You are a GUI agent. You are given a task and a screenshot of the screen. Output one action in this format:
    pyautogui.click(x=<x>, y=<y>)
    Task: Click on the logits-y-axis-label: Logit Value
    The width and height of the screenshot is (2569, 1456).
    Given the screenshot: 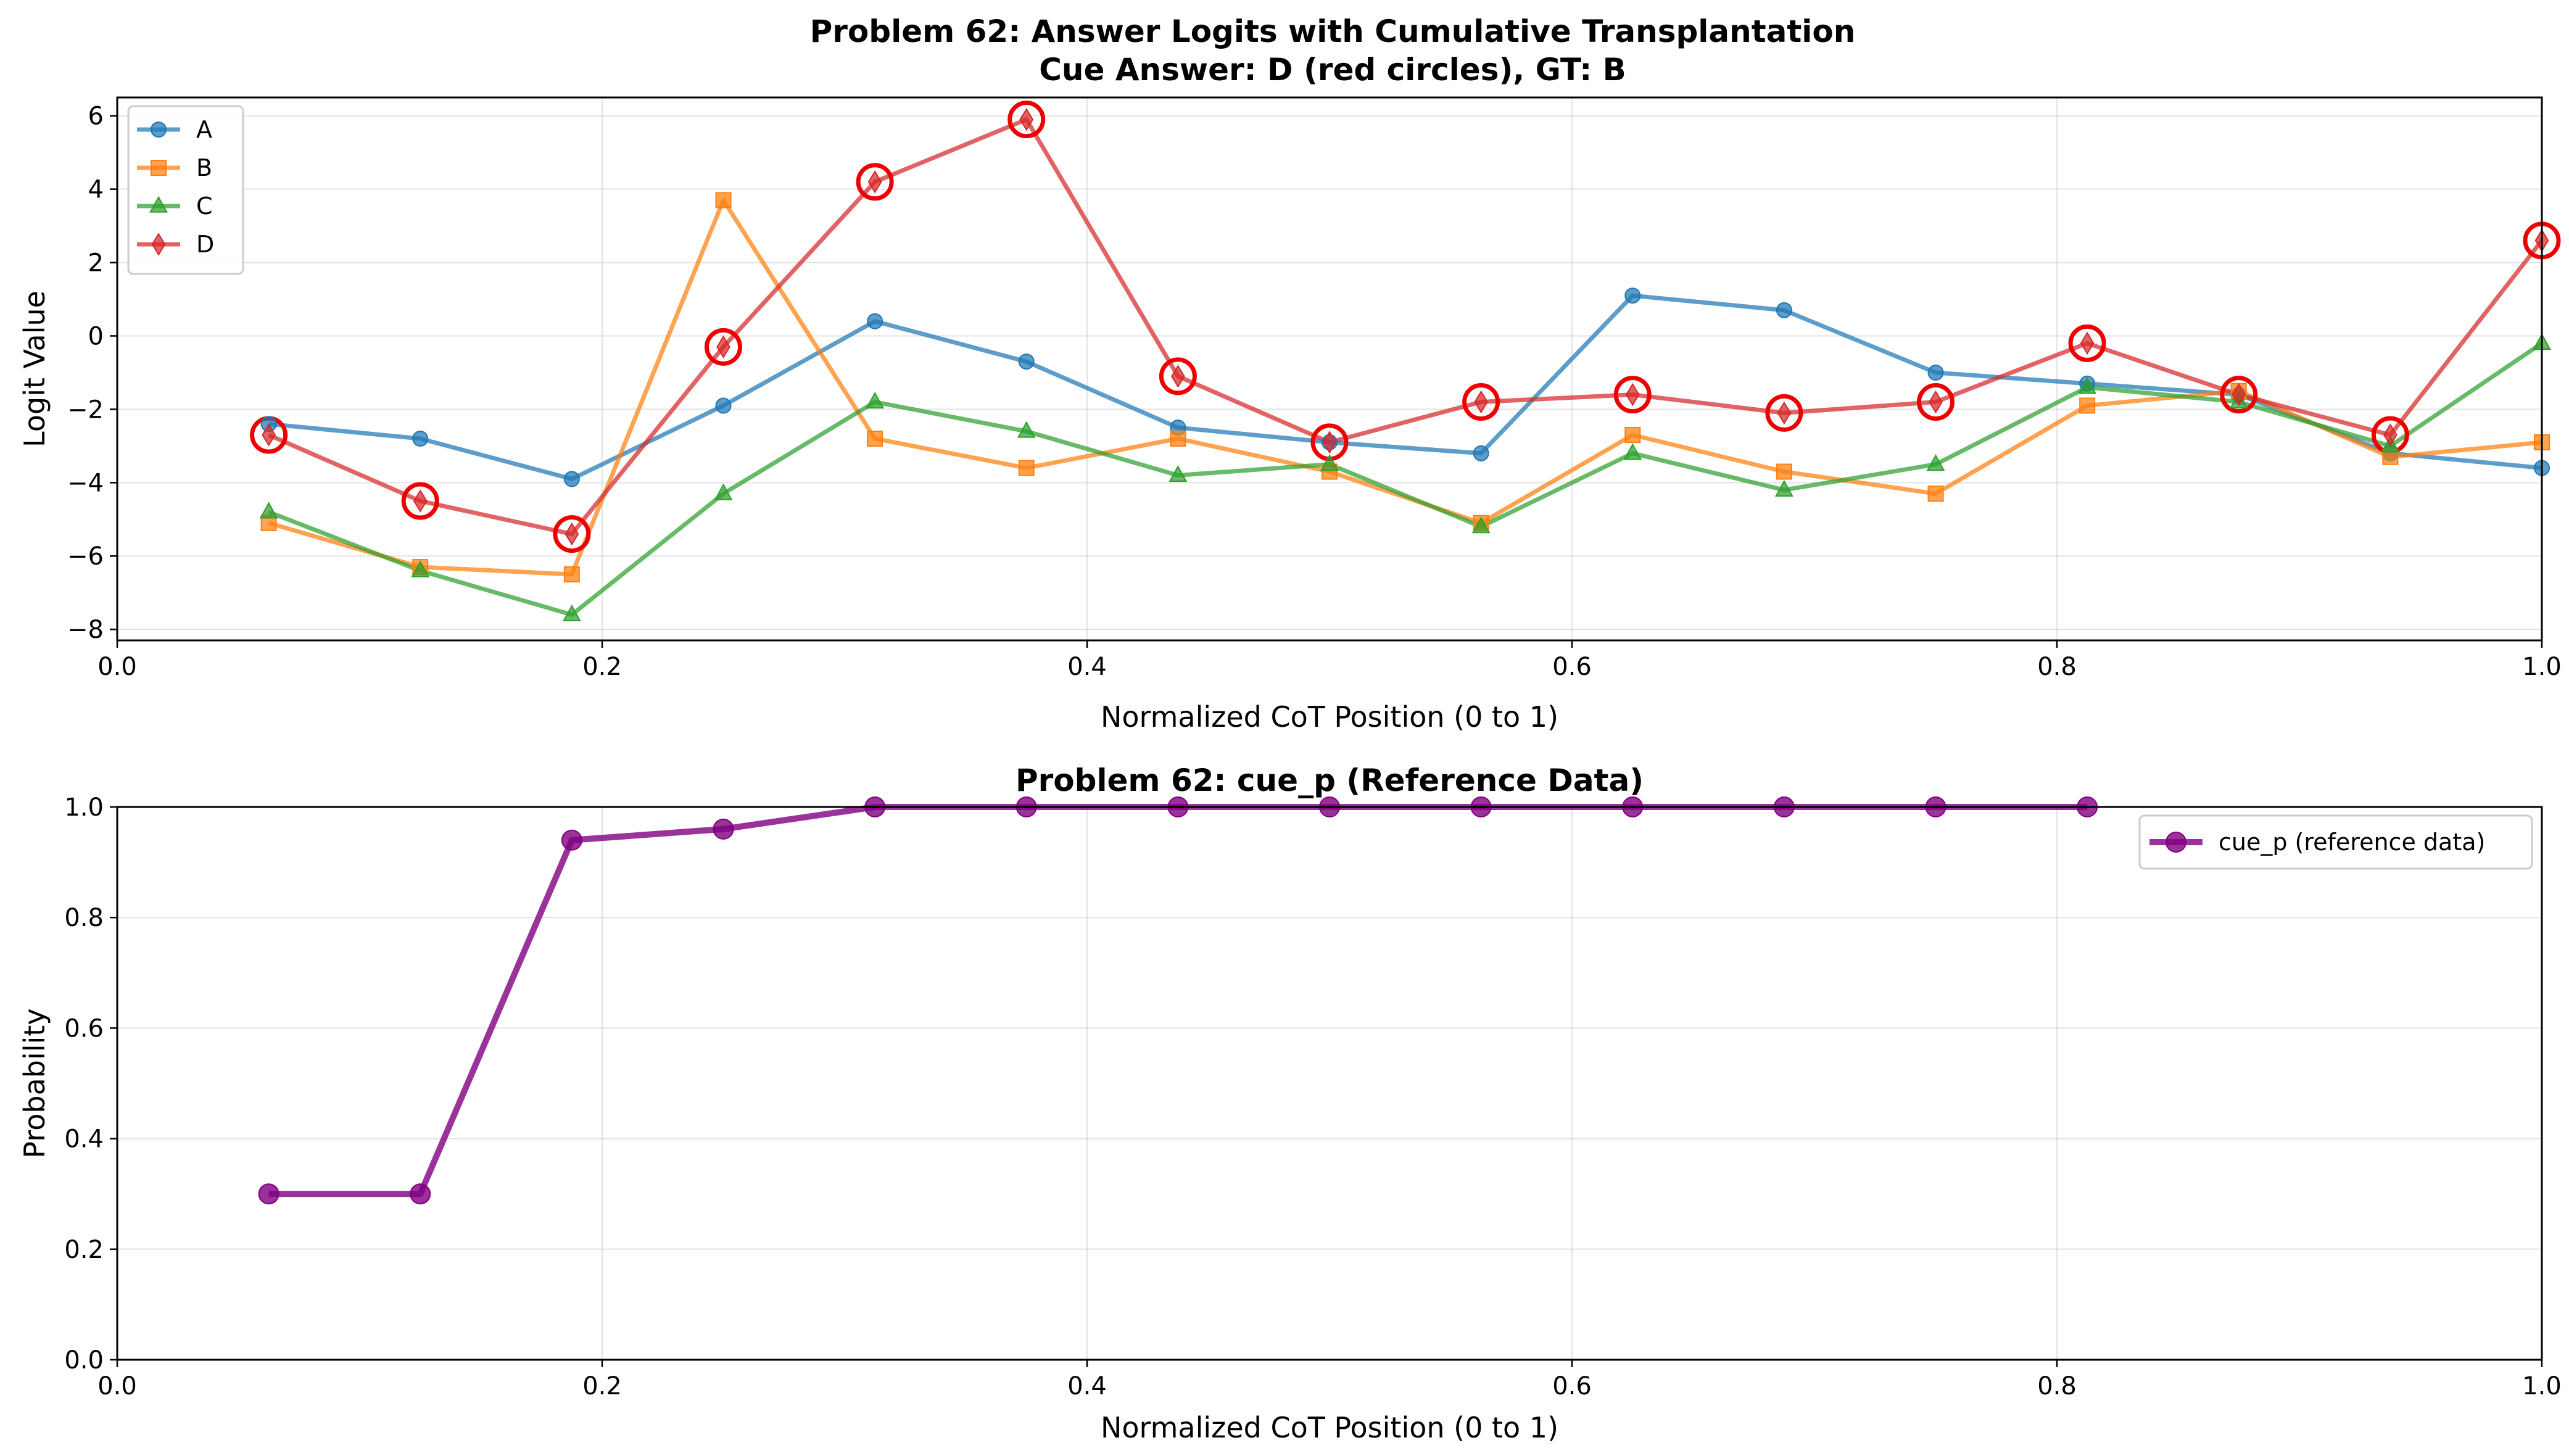 What is the action you would take?
    pyautogui.click(x=34, y=369)
    